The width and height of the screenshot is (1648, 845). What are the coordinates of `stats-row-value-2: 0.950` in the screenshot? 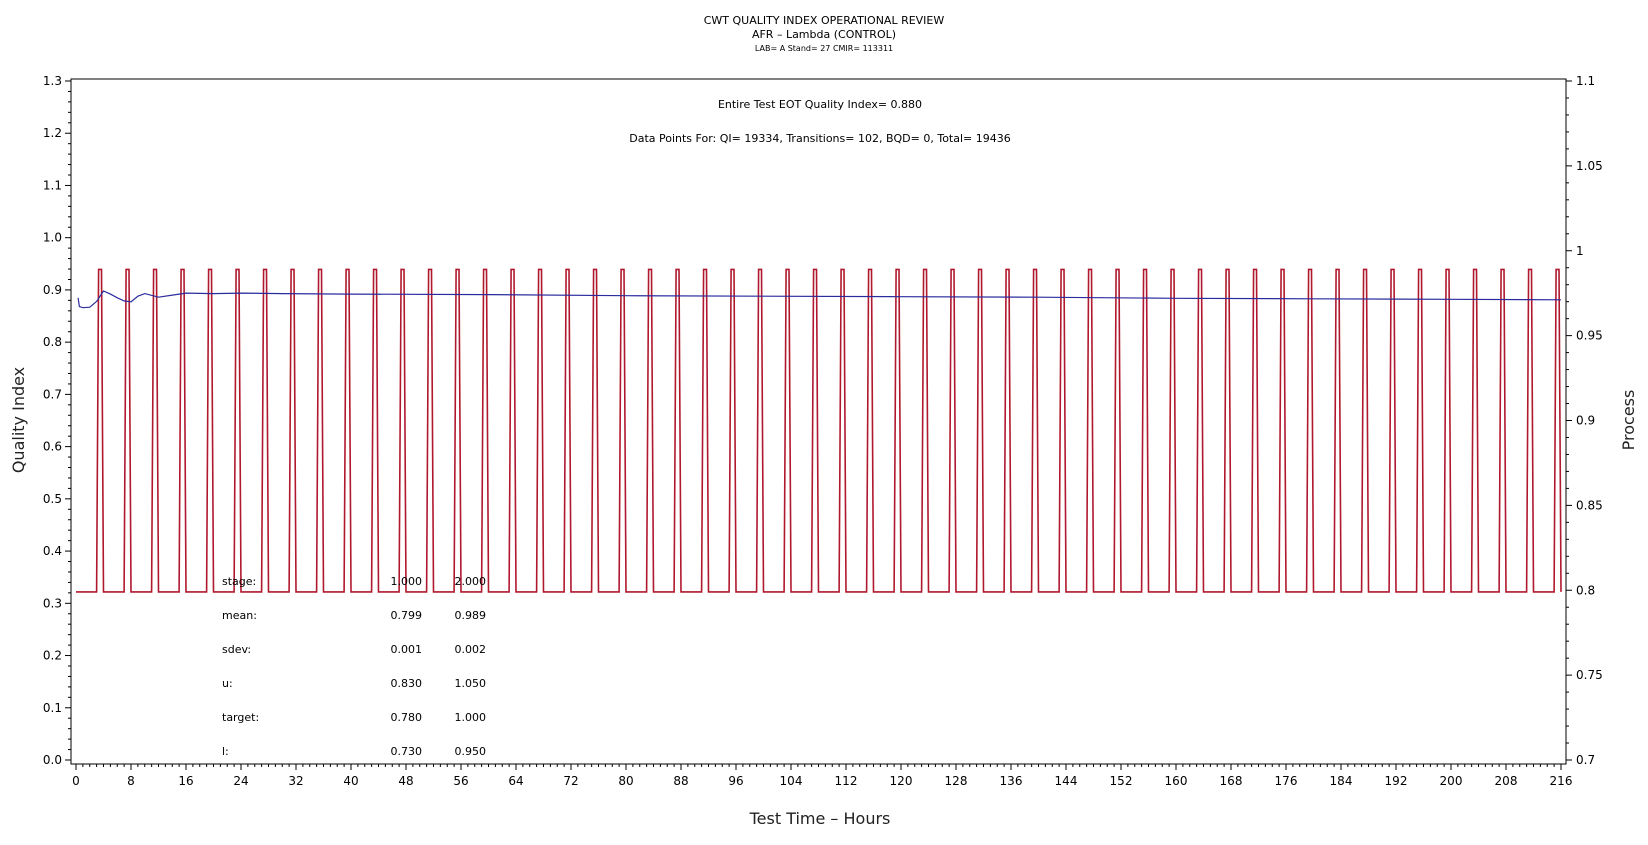 It's located at (471, 751).